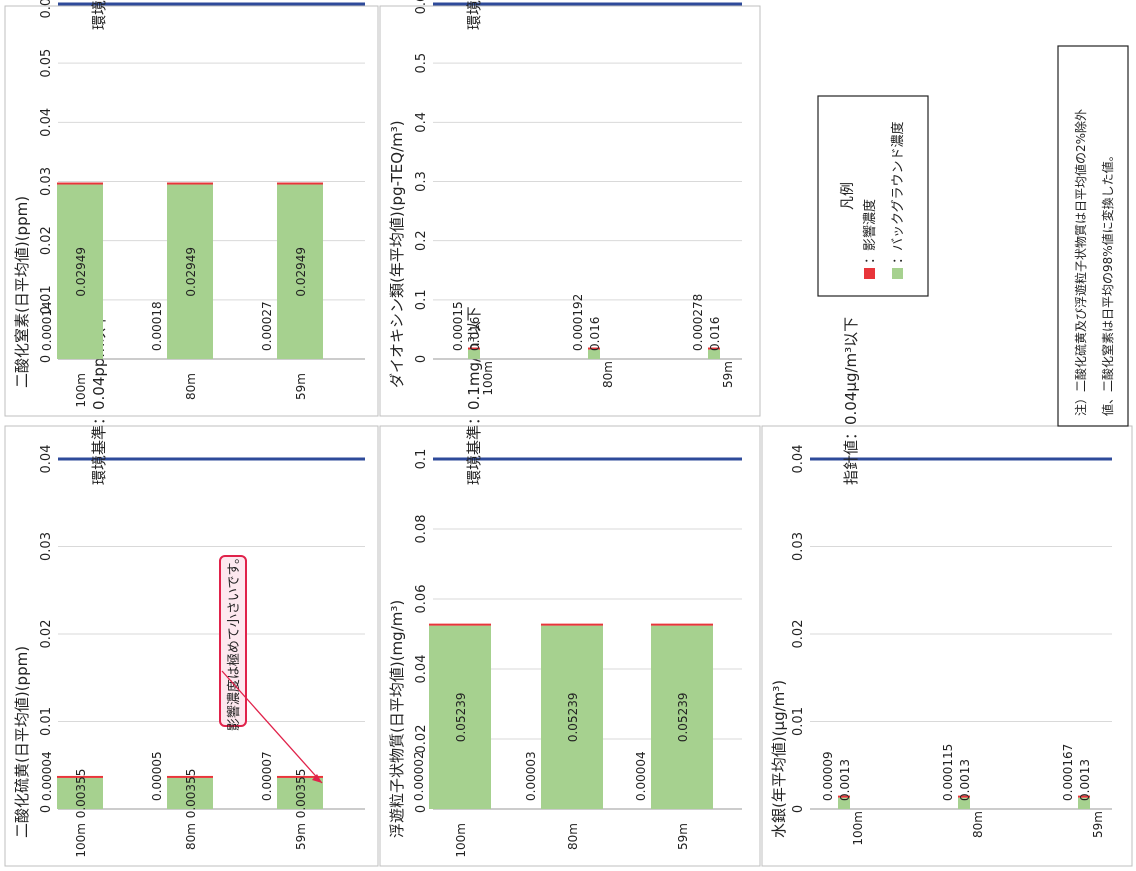 The width and height of the screenshot is (1136, 871). What do you see at coordinates (948, 772) in the screenshot?
I see `hg-influence-value-label: 0.000115` at bounding box center [948, 772].